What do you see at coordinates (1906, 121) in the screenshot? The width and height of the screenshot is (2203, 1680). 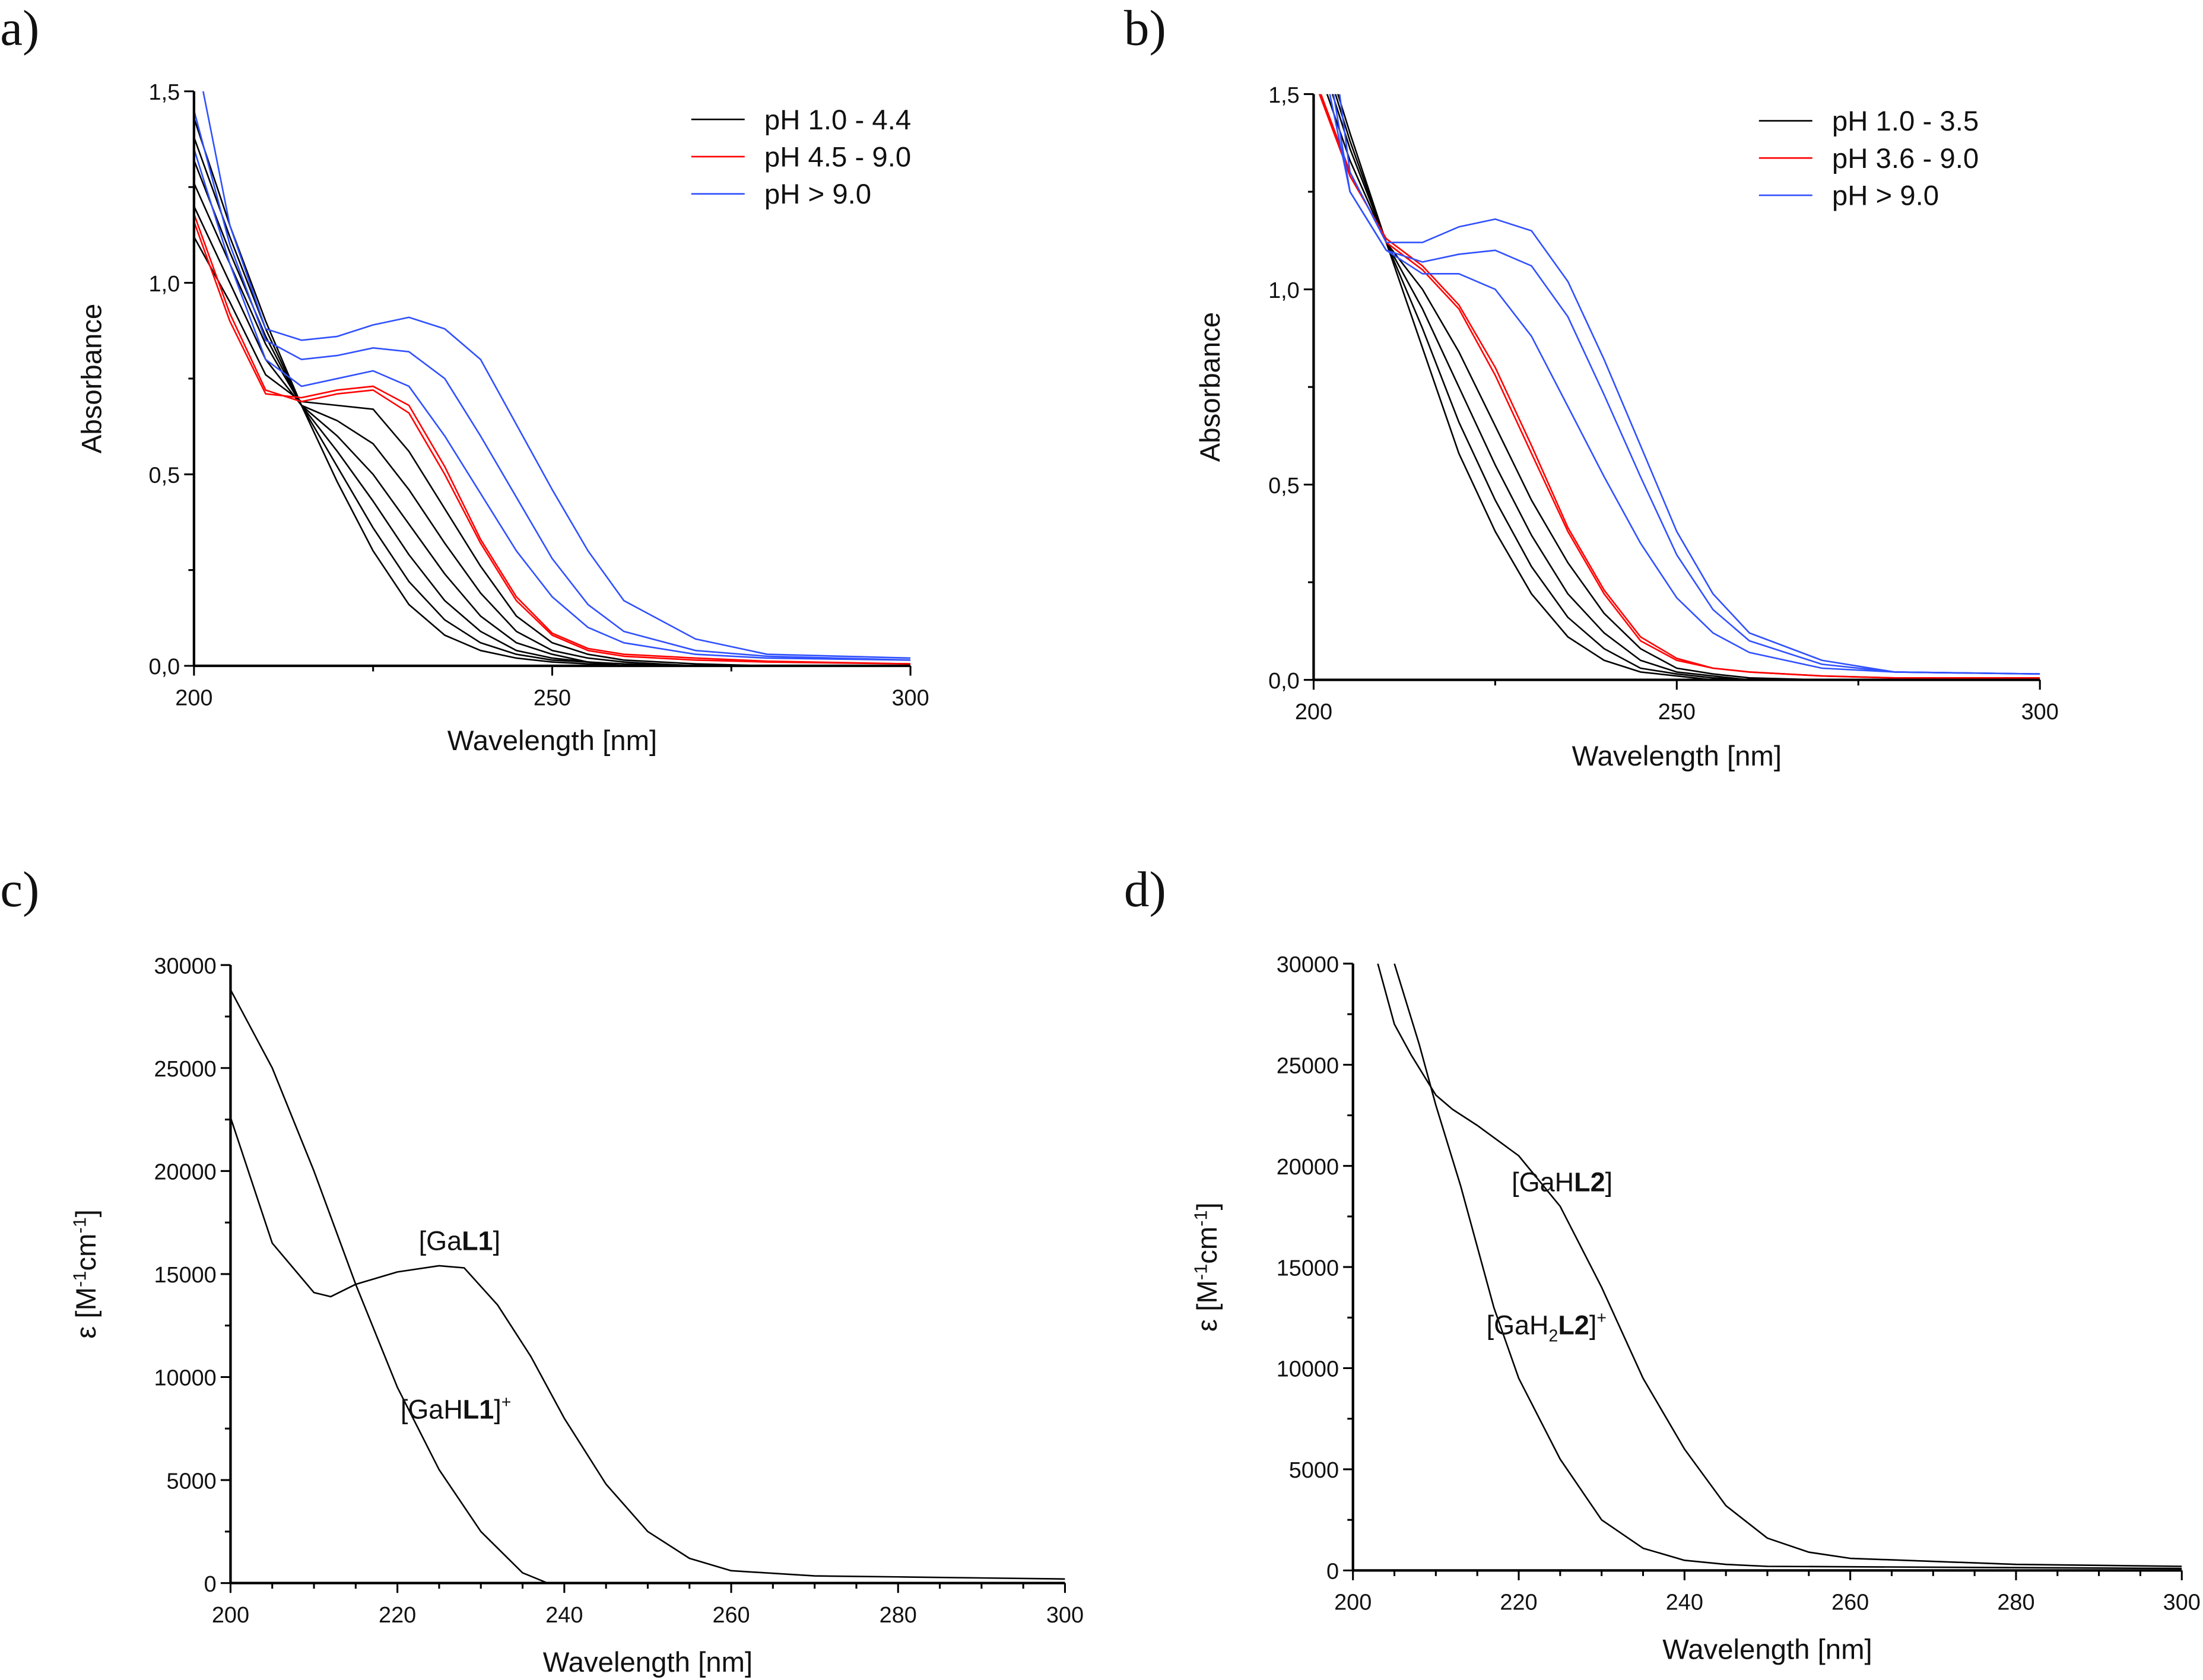 I see `legend-label: pH 1.0 - 3.5` at bounding box center [1906, 121].